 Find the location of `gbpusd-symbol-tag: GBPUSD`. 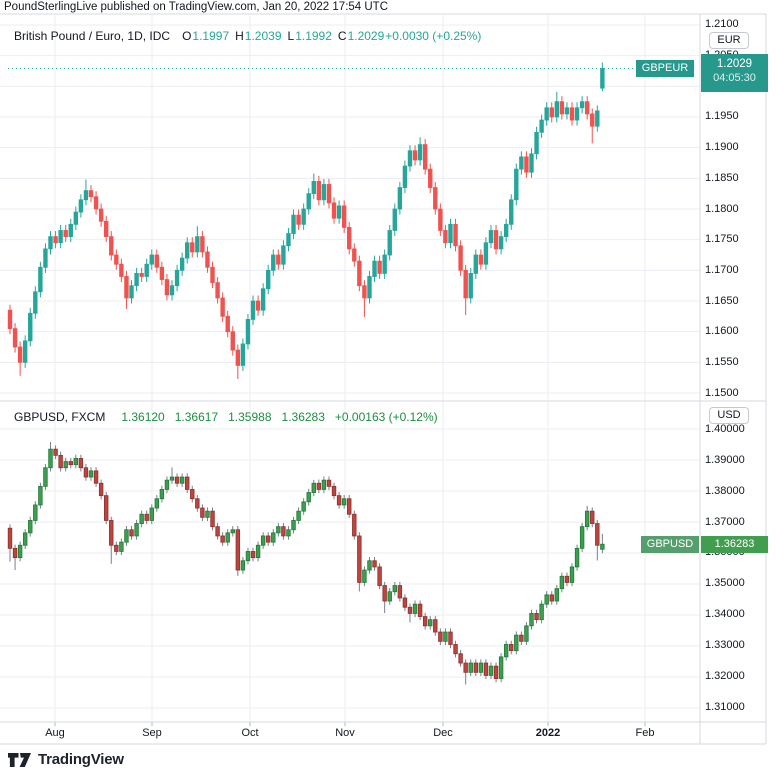

gbpusd-symbol-tag: GBPUSD is located at coordinates (670, 544).